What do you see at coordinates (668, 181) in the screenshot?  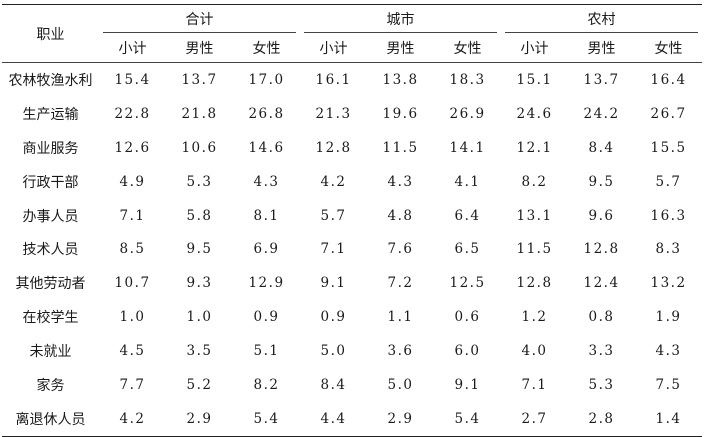 I see `table-cell: 5.7` at bounding box center [668, 181].